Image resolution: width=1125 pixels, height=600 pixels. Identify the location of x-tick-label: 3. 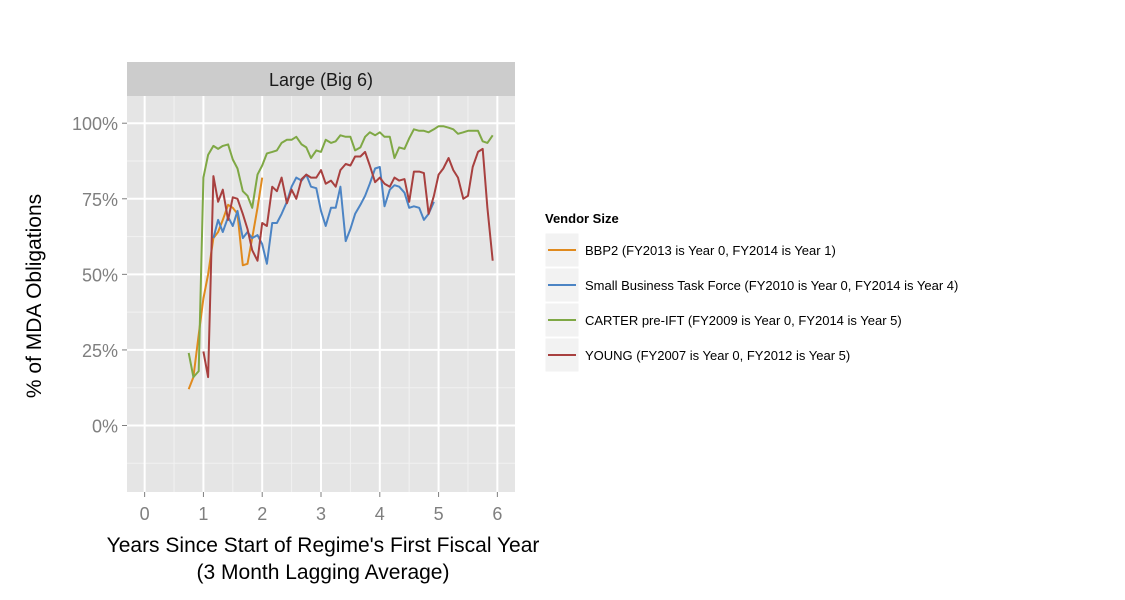
(321, 514).